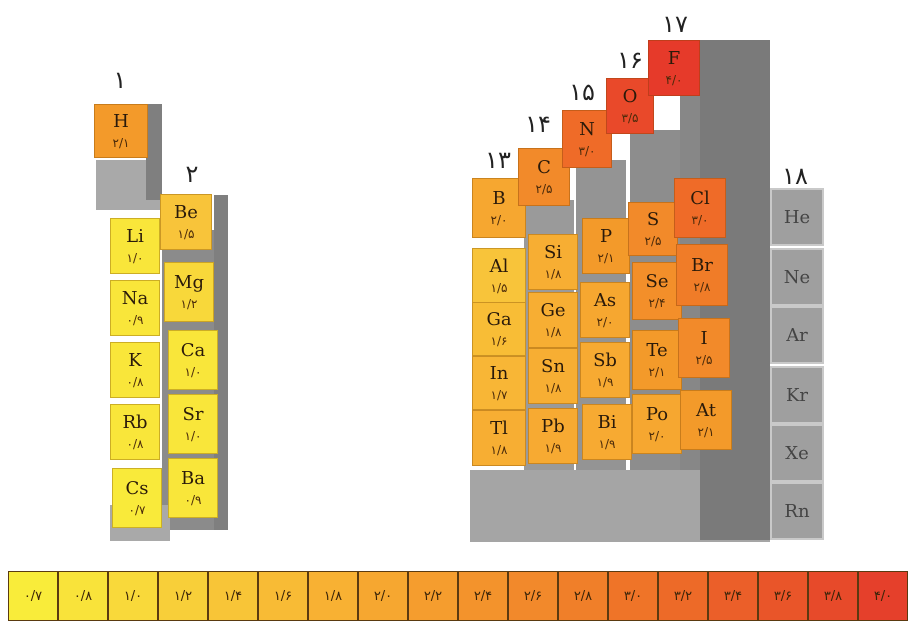  What do you see at coordinates (283, 596) in the screenshot?
I see `scale-swatch: ۱/۶` at bounding box center [283, 596].